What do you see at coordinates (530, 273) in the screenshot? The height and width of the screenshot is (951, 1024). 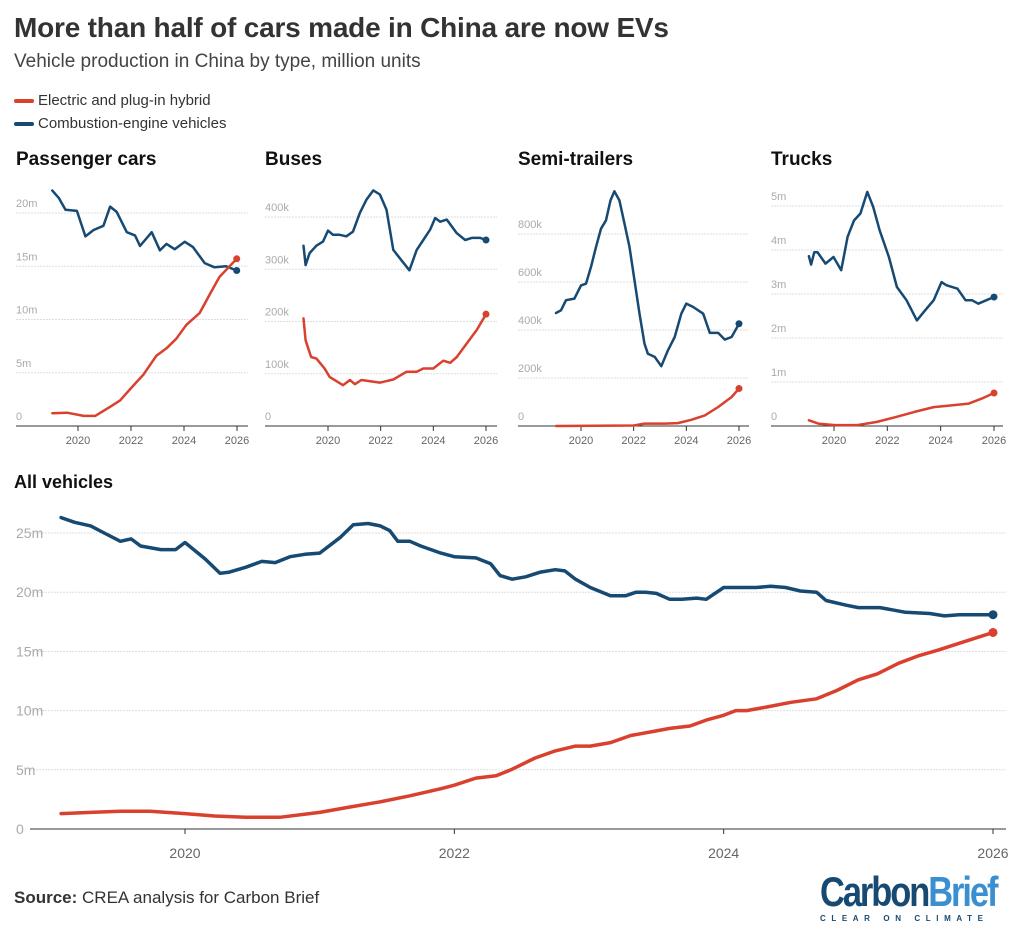 I see `y-tick-label: 600k` at bounding box center [530, 273].